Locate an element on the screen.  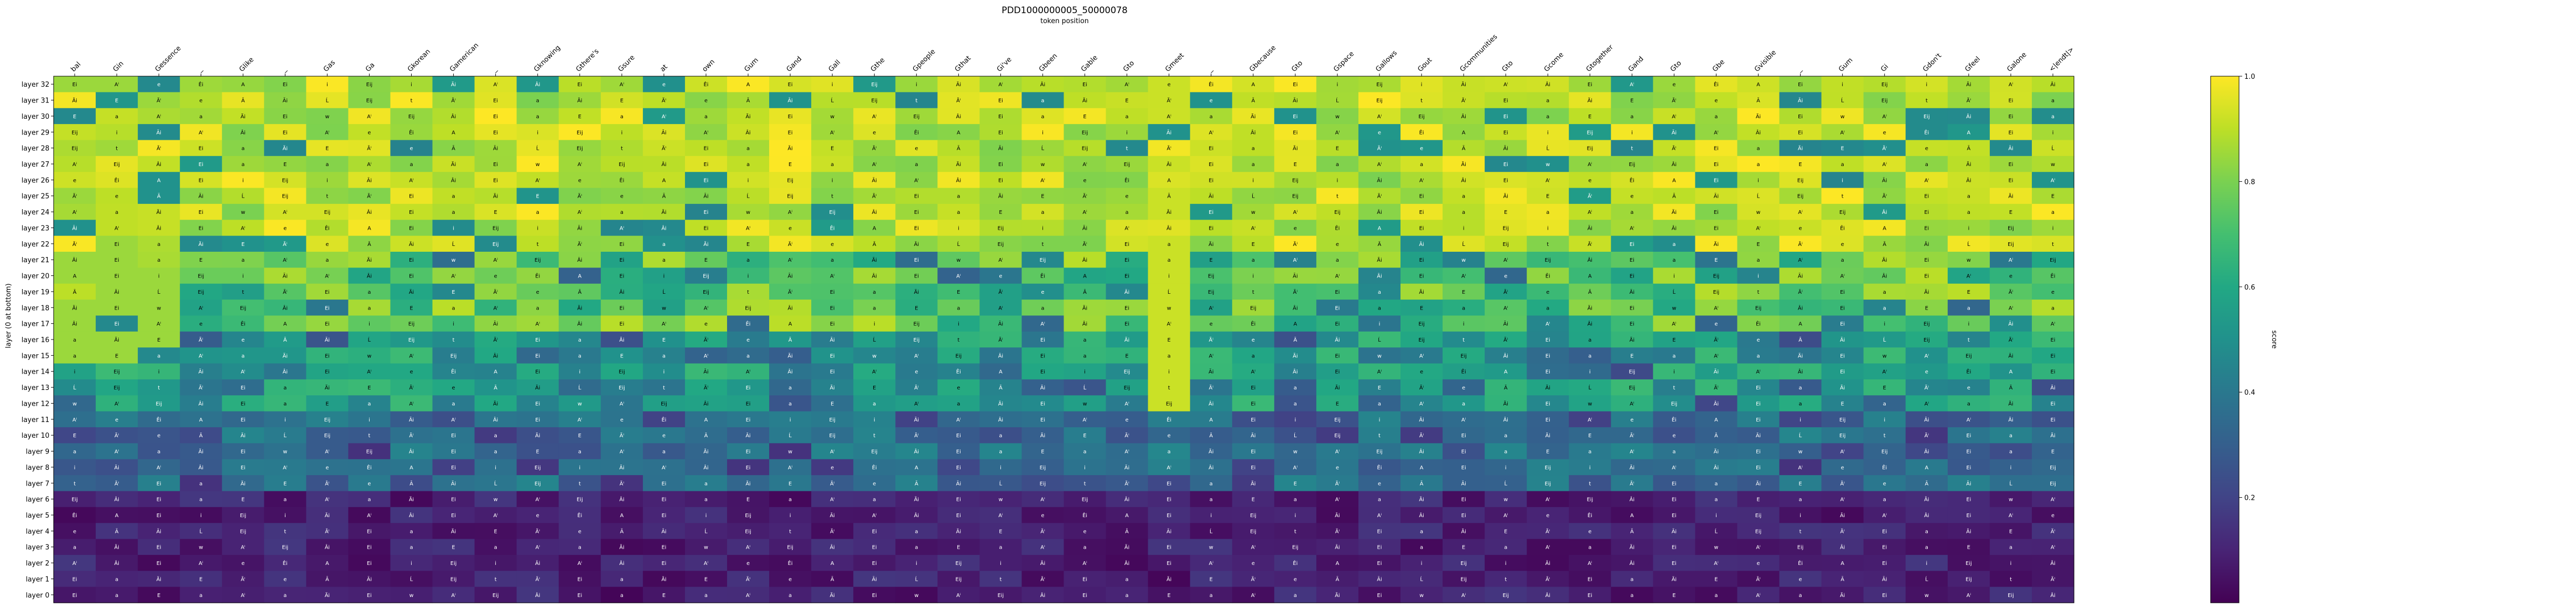
cell-label: Ā is located at coordinates (706, 435).